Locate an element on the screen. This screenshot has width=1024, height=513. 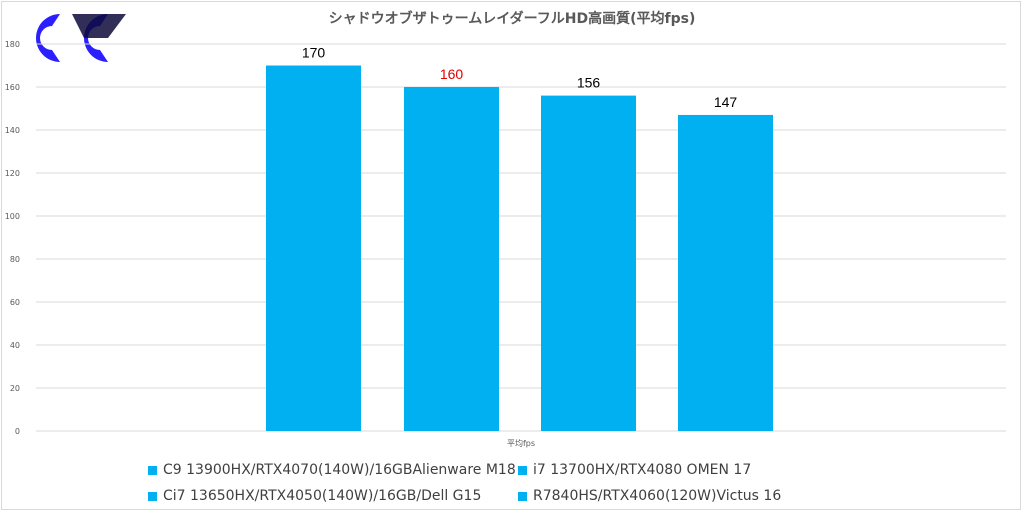
brand-logo is located at coordinates (81, 38).